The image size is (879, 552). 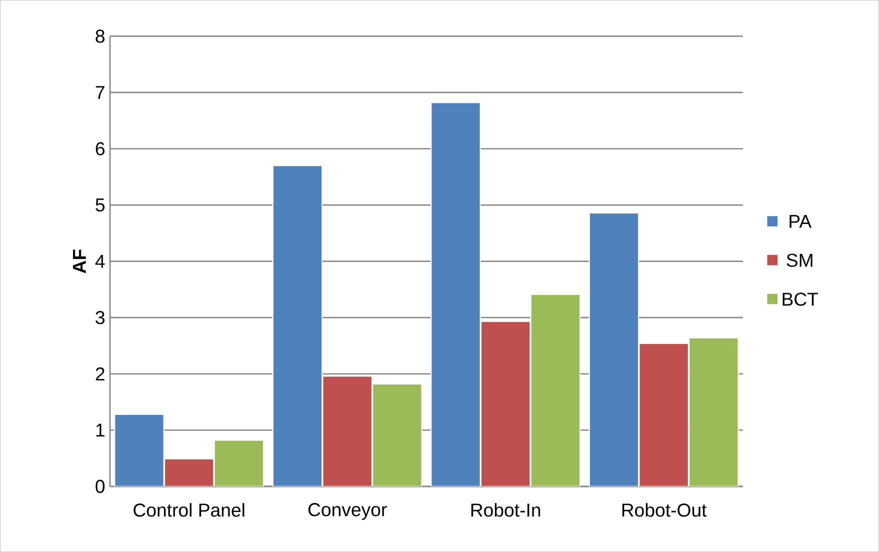 What do you see at coordinates (347, 511) in the screenshot?
I see `x-tick-label: Conveyor` at bounding box center [347, 511].